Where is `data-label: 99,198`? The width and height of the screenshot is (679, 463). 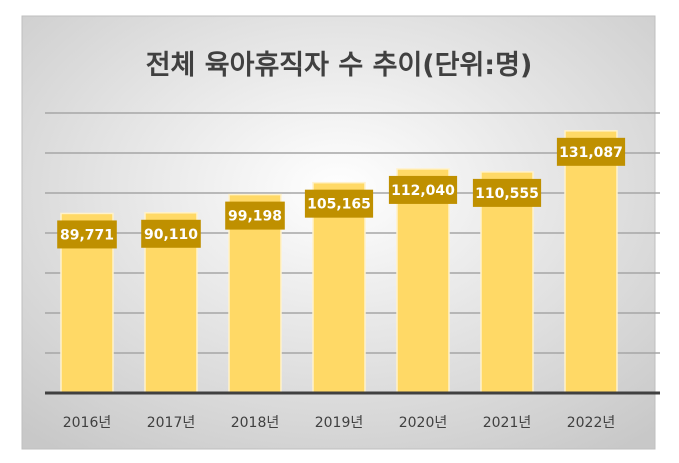
data-label: 99,198 is located at coordinates (255, 217).